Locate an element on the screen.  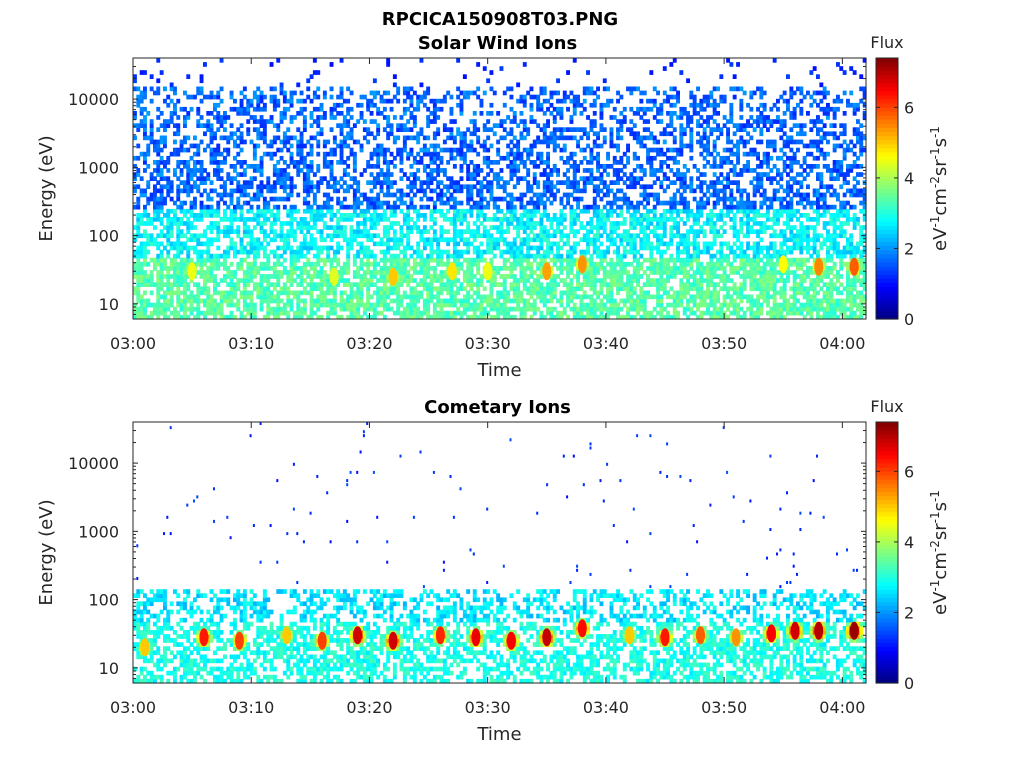
colorbar-tick-label: 4 is located at coordinates (909, 542).